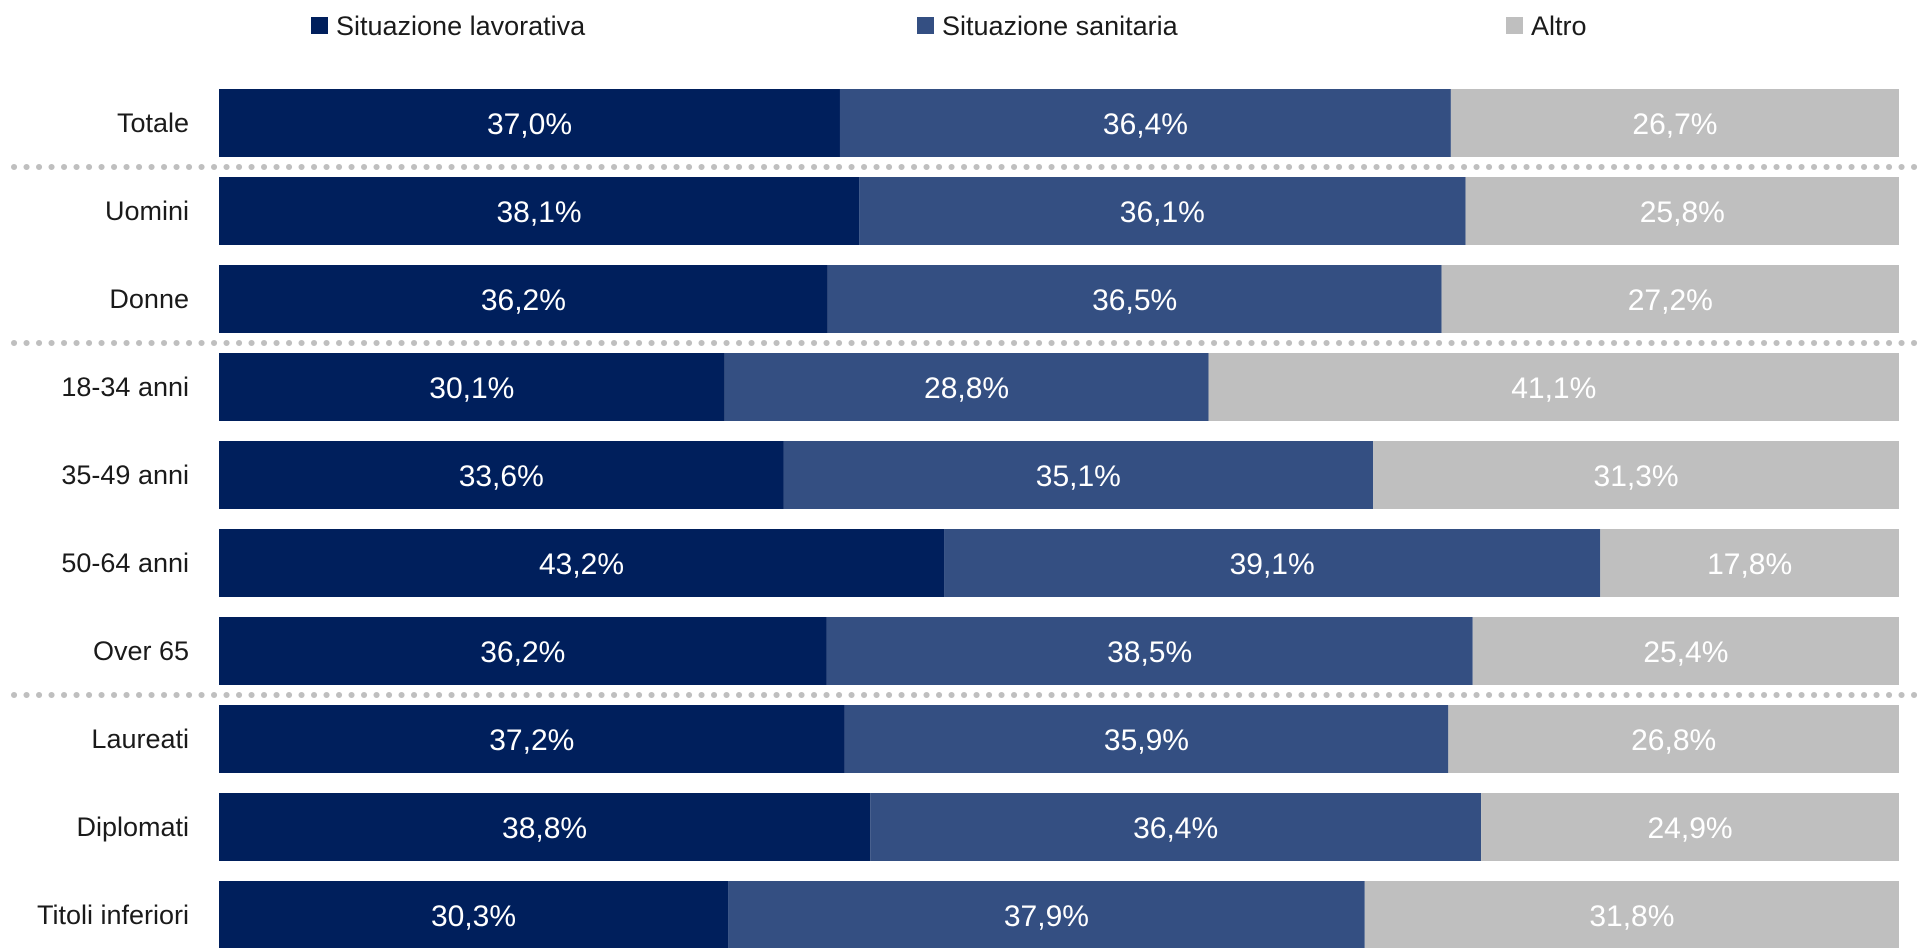  I want to click on data-label: 30,1%, so click(471, 388).